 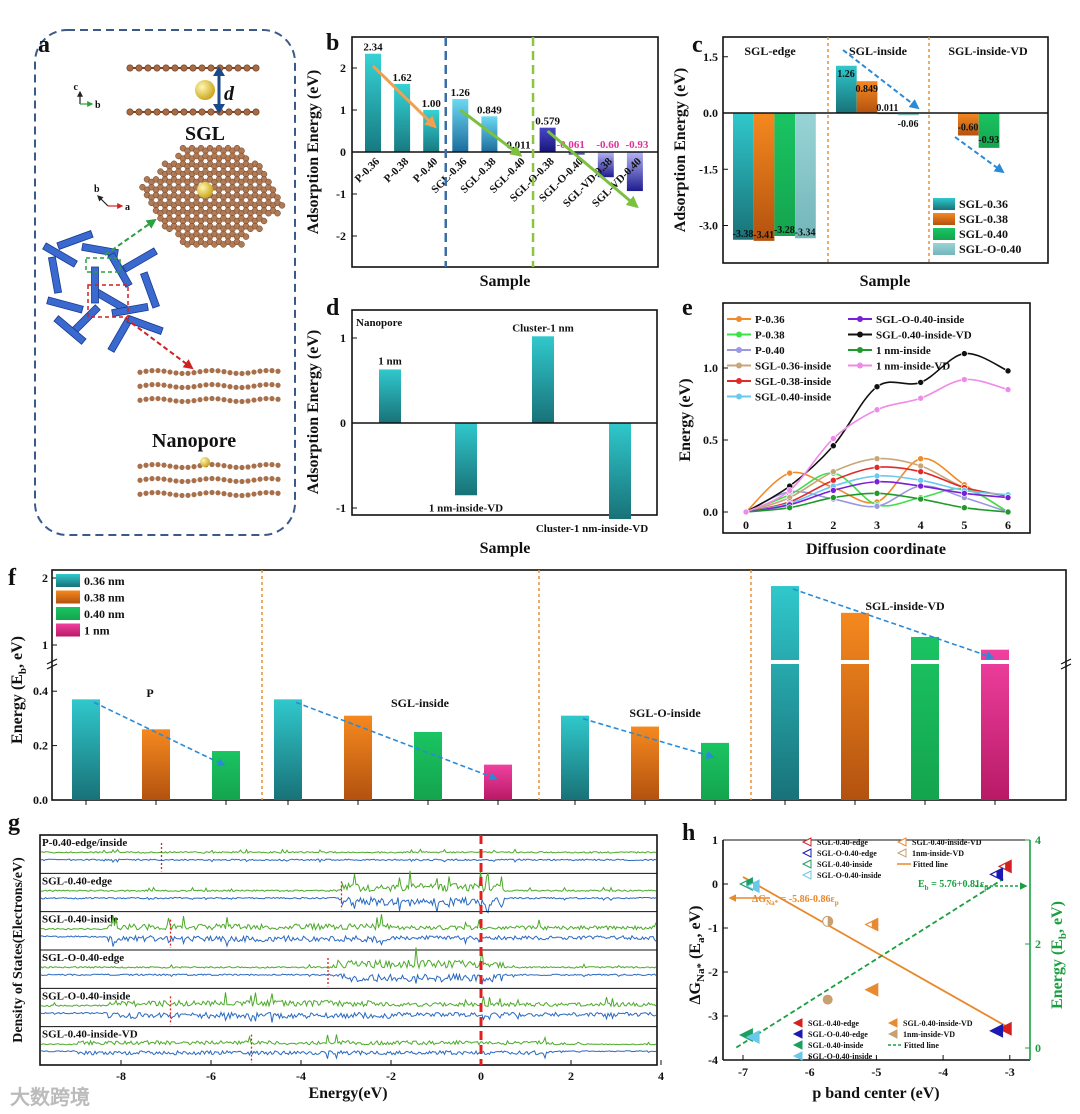 What do you see at coordinates (40, 691) in the screenshot?
I see `y-tick-label: 0.4` at bounding box center [40, 691].